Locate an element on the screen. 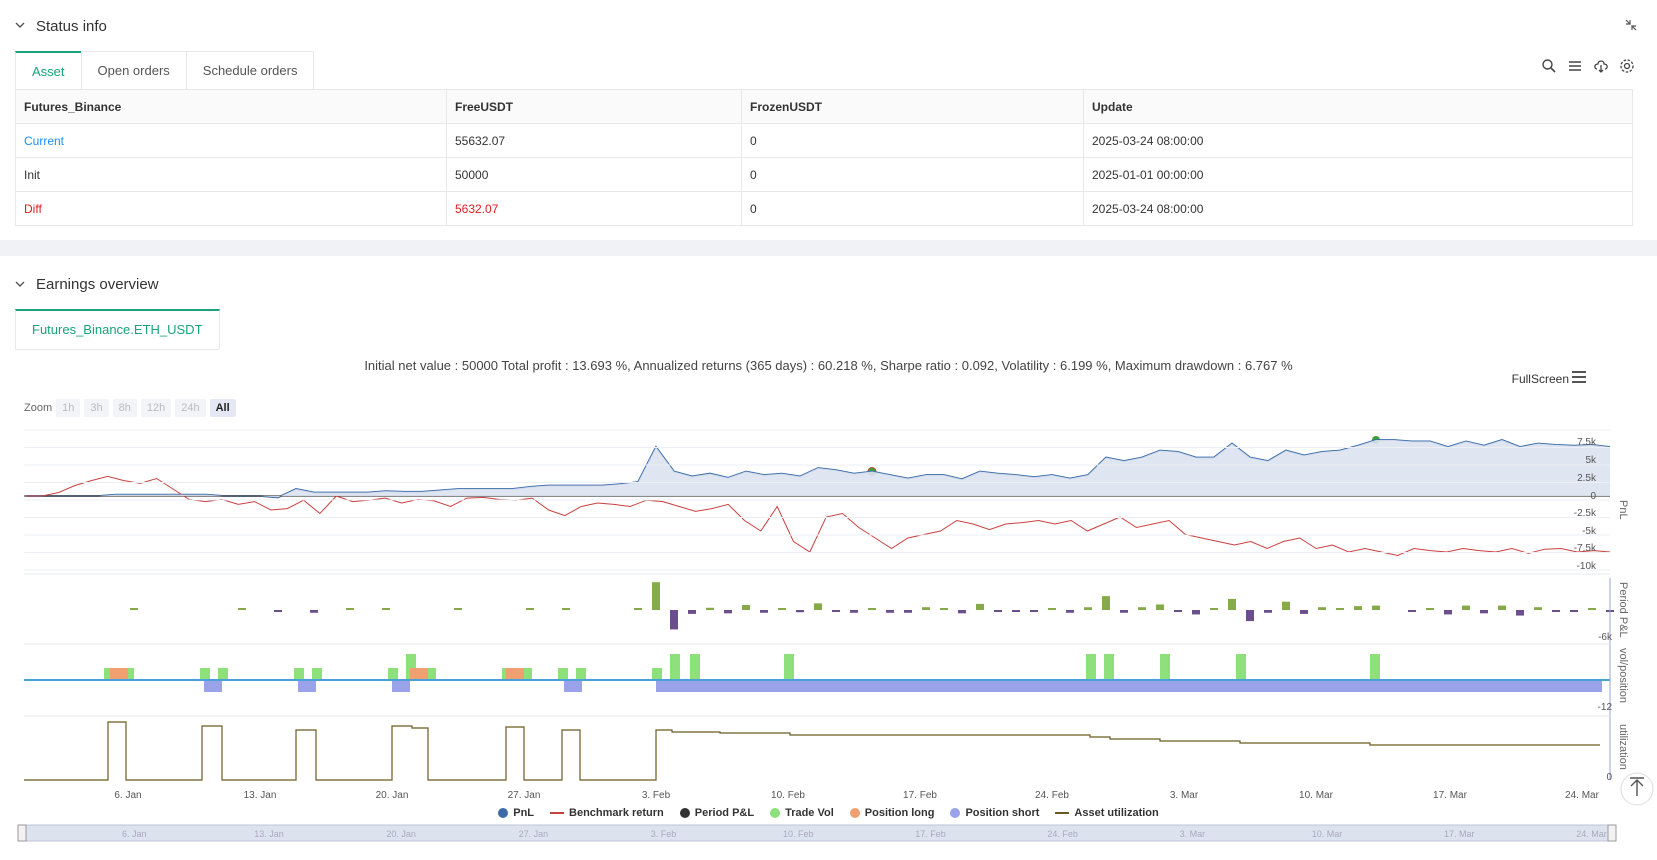  zoom-8h-button: 8h is located at coordinates (124, 408).